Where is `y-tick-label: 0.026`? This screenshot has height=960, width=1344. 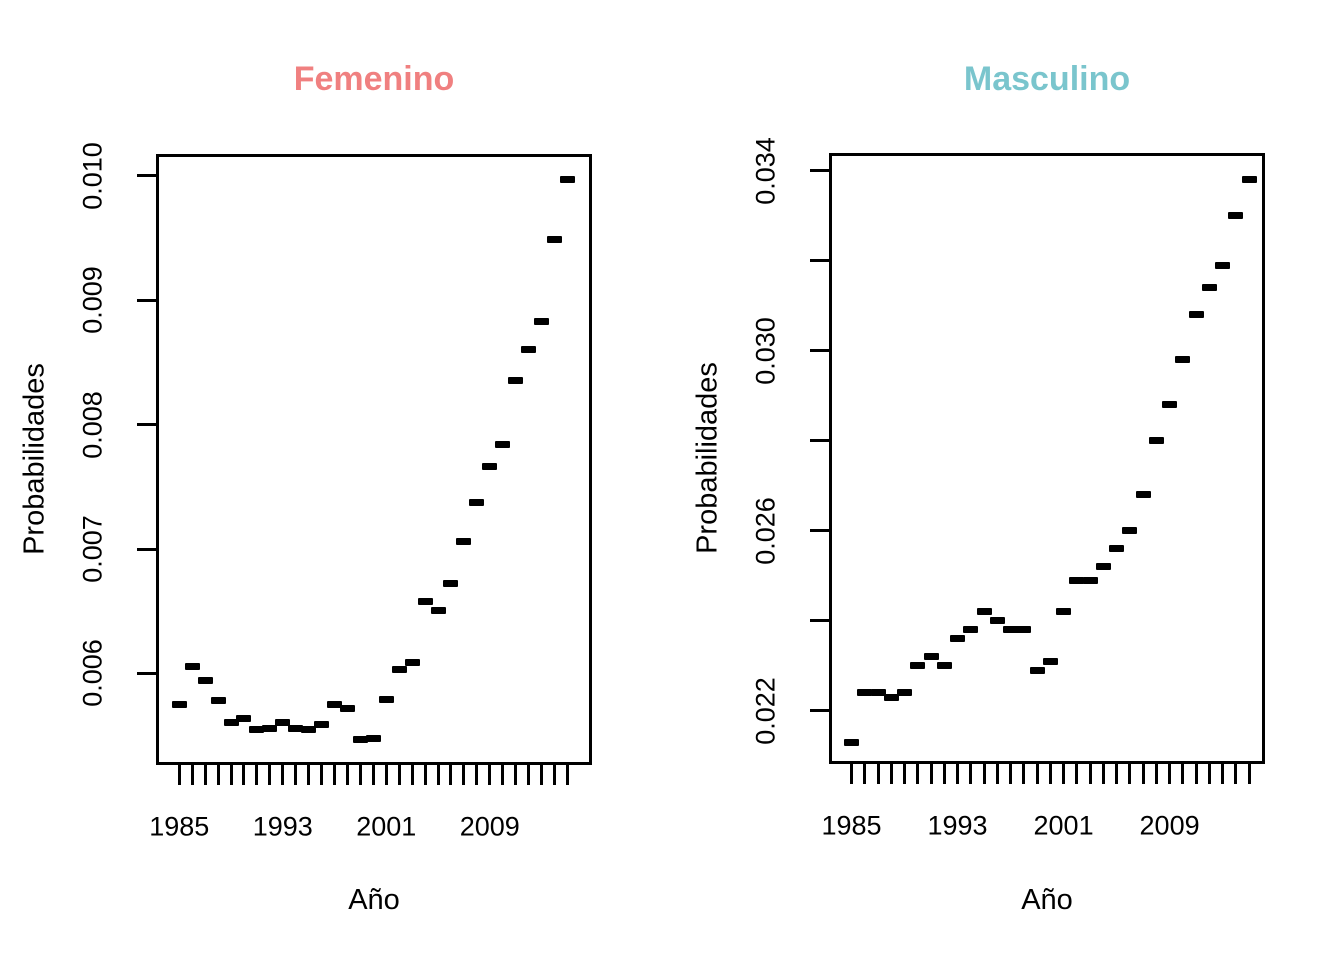 y-tick-label: 0.026 is located at coordinates (765, 531).